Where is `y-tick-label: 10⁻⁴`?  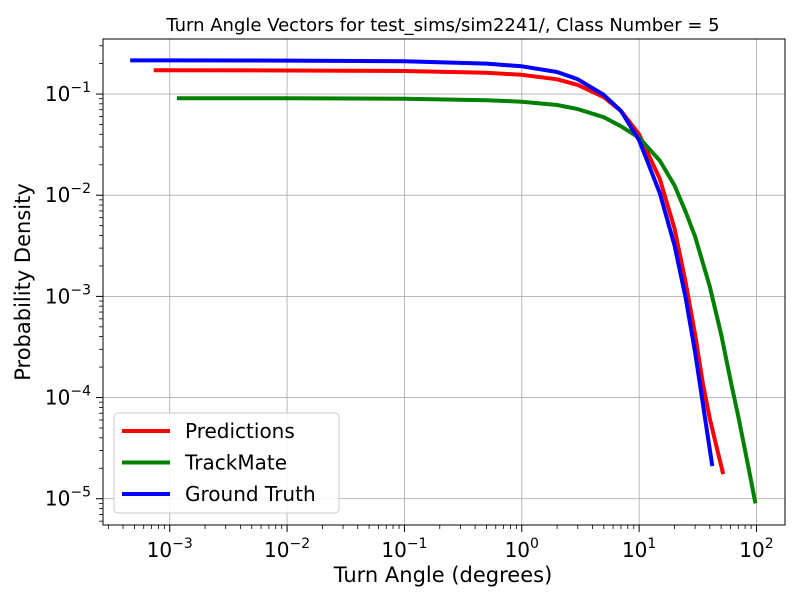
y-tick-label: 10⁻⁴ is located at coordinates (68, 397).